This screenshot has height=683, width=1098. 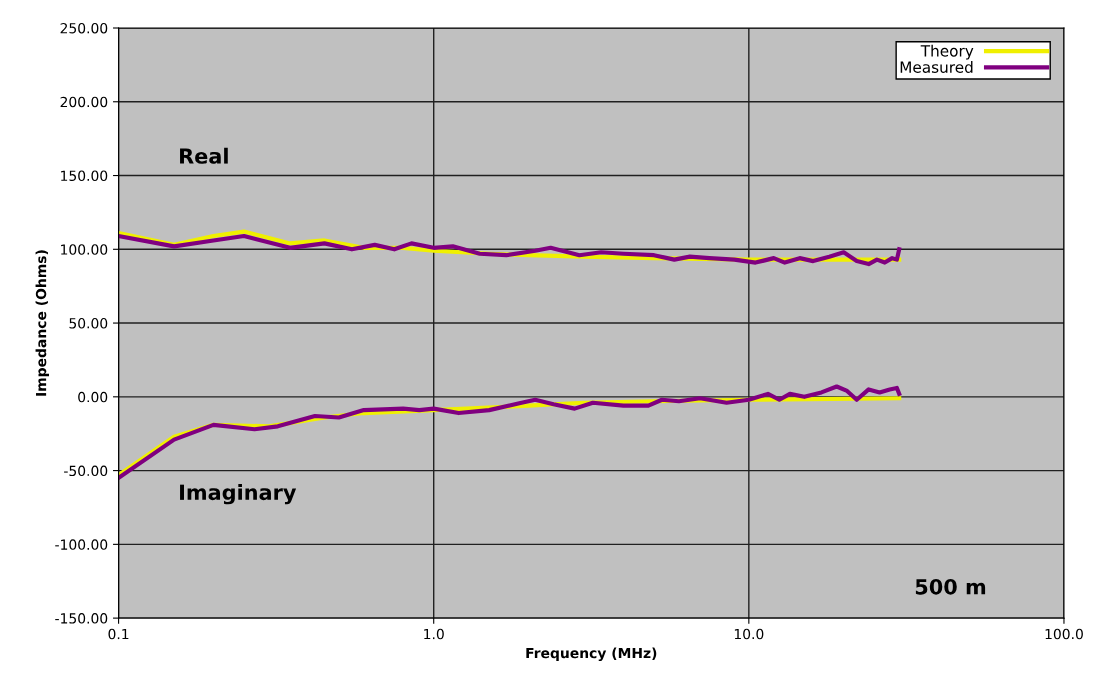 I want to click on y-tick-label: 250.00, so click(x=84, y=28).